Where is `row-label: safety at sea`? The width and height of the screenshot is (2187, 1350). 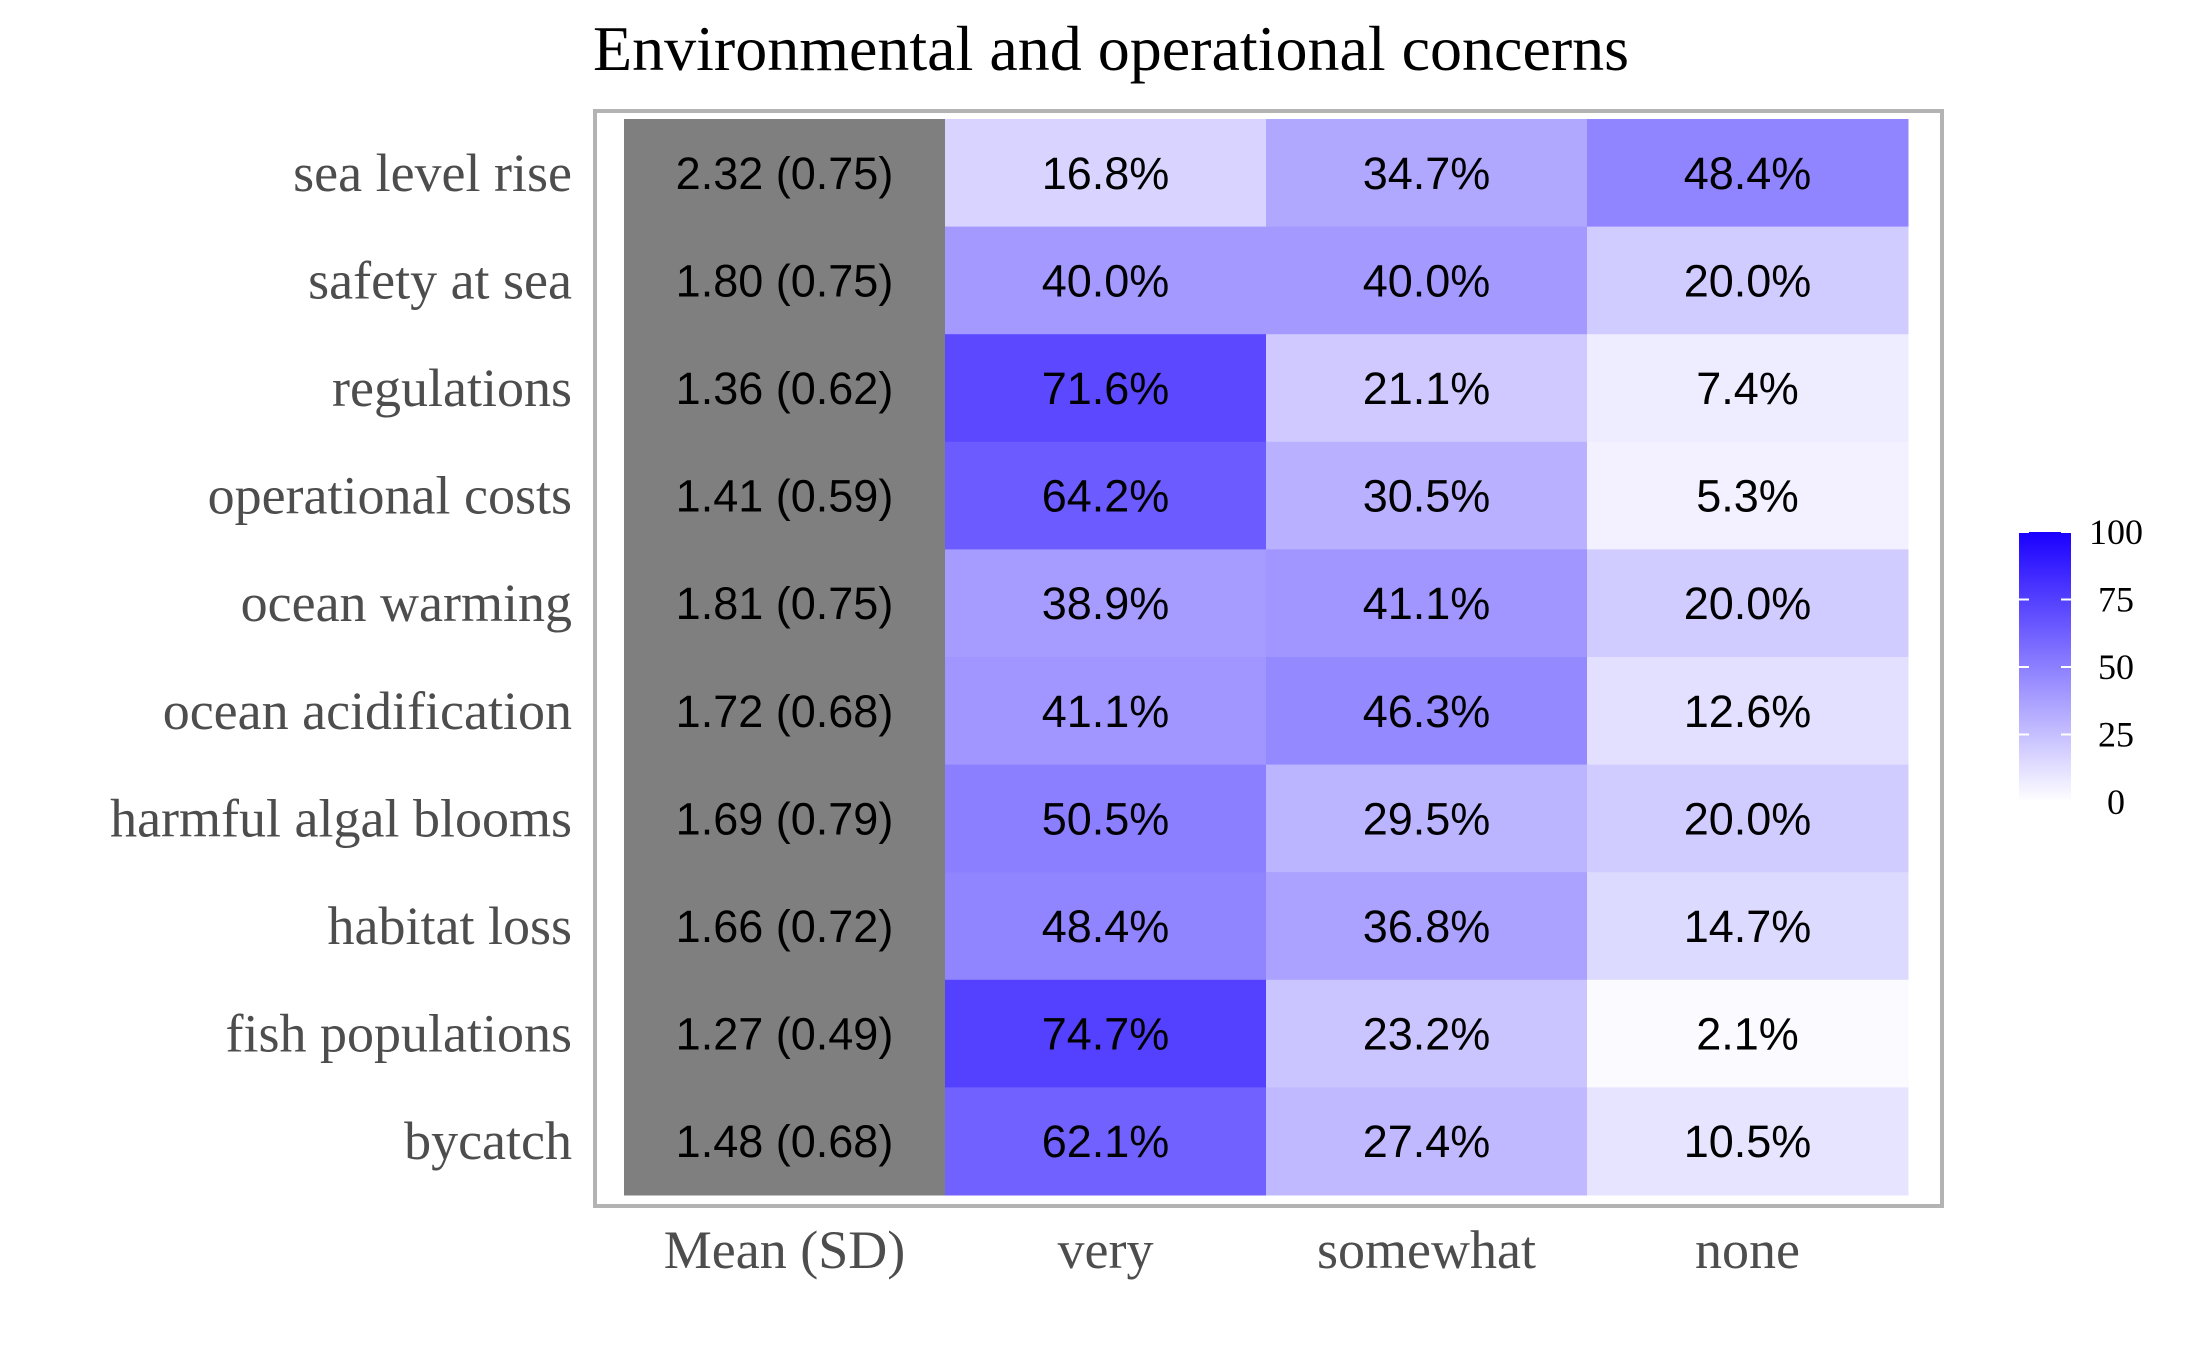 row-label: safety at sea is located at coordinates (440, 280).